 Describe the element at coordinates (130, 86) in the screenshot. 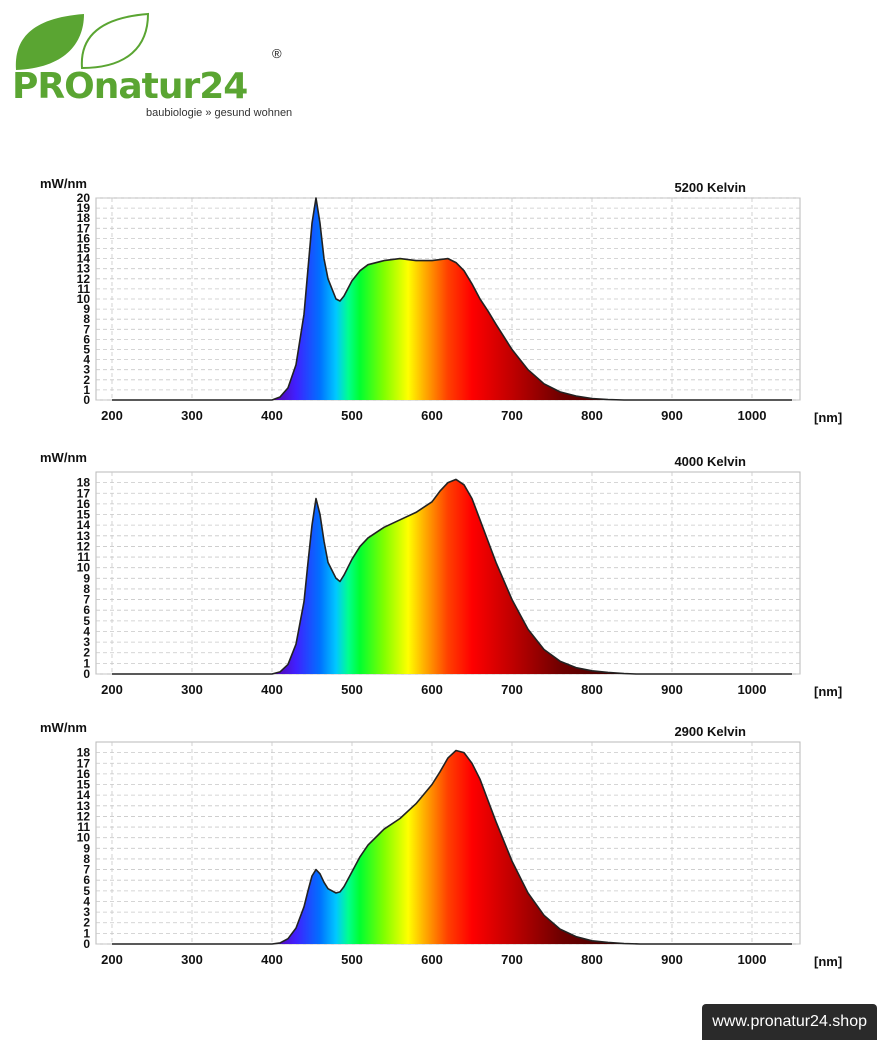

I see `brand-name: PROnatur24` at that location.